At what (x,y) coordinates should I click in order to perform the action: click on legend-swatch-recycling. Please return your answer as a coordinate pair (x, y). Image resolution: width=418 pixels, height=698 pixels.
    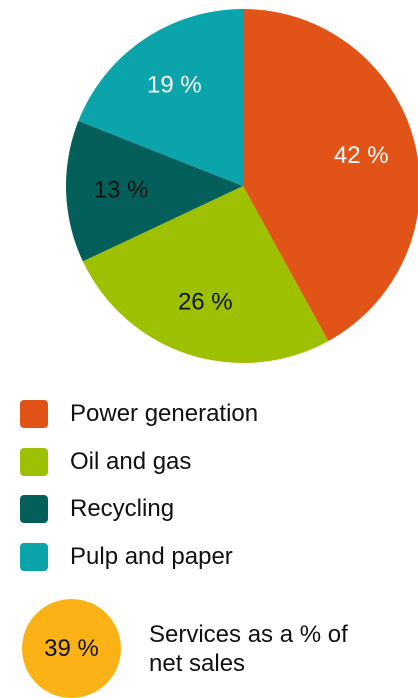
    Looking at the image, I should click on (34, 509).